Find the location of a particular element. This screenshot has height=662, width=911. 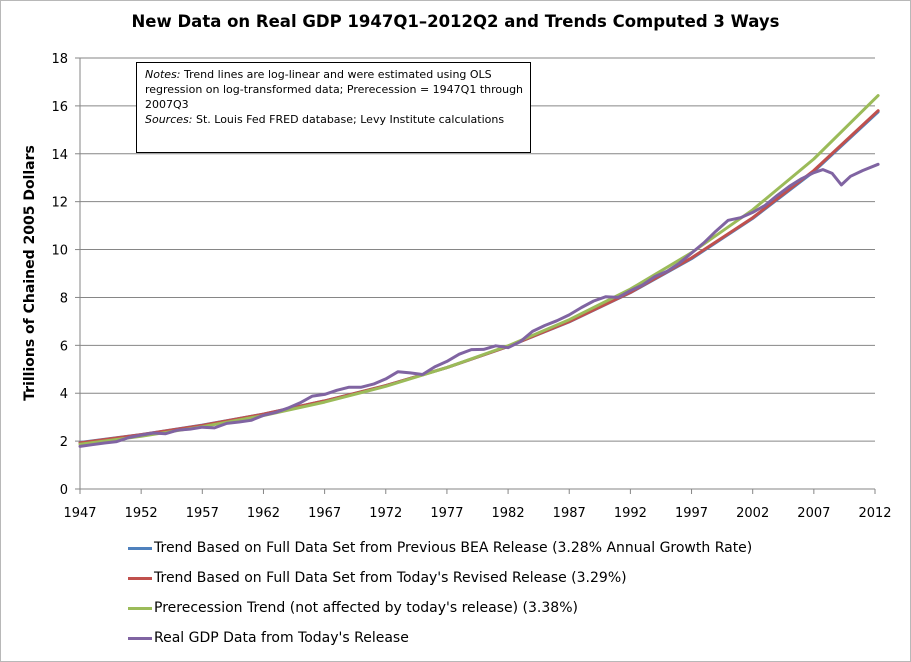

y-tick-label-6: 6 is located at coordinates (64, 346).